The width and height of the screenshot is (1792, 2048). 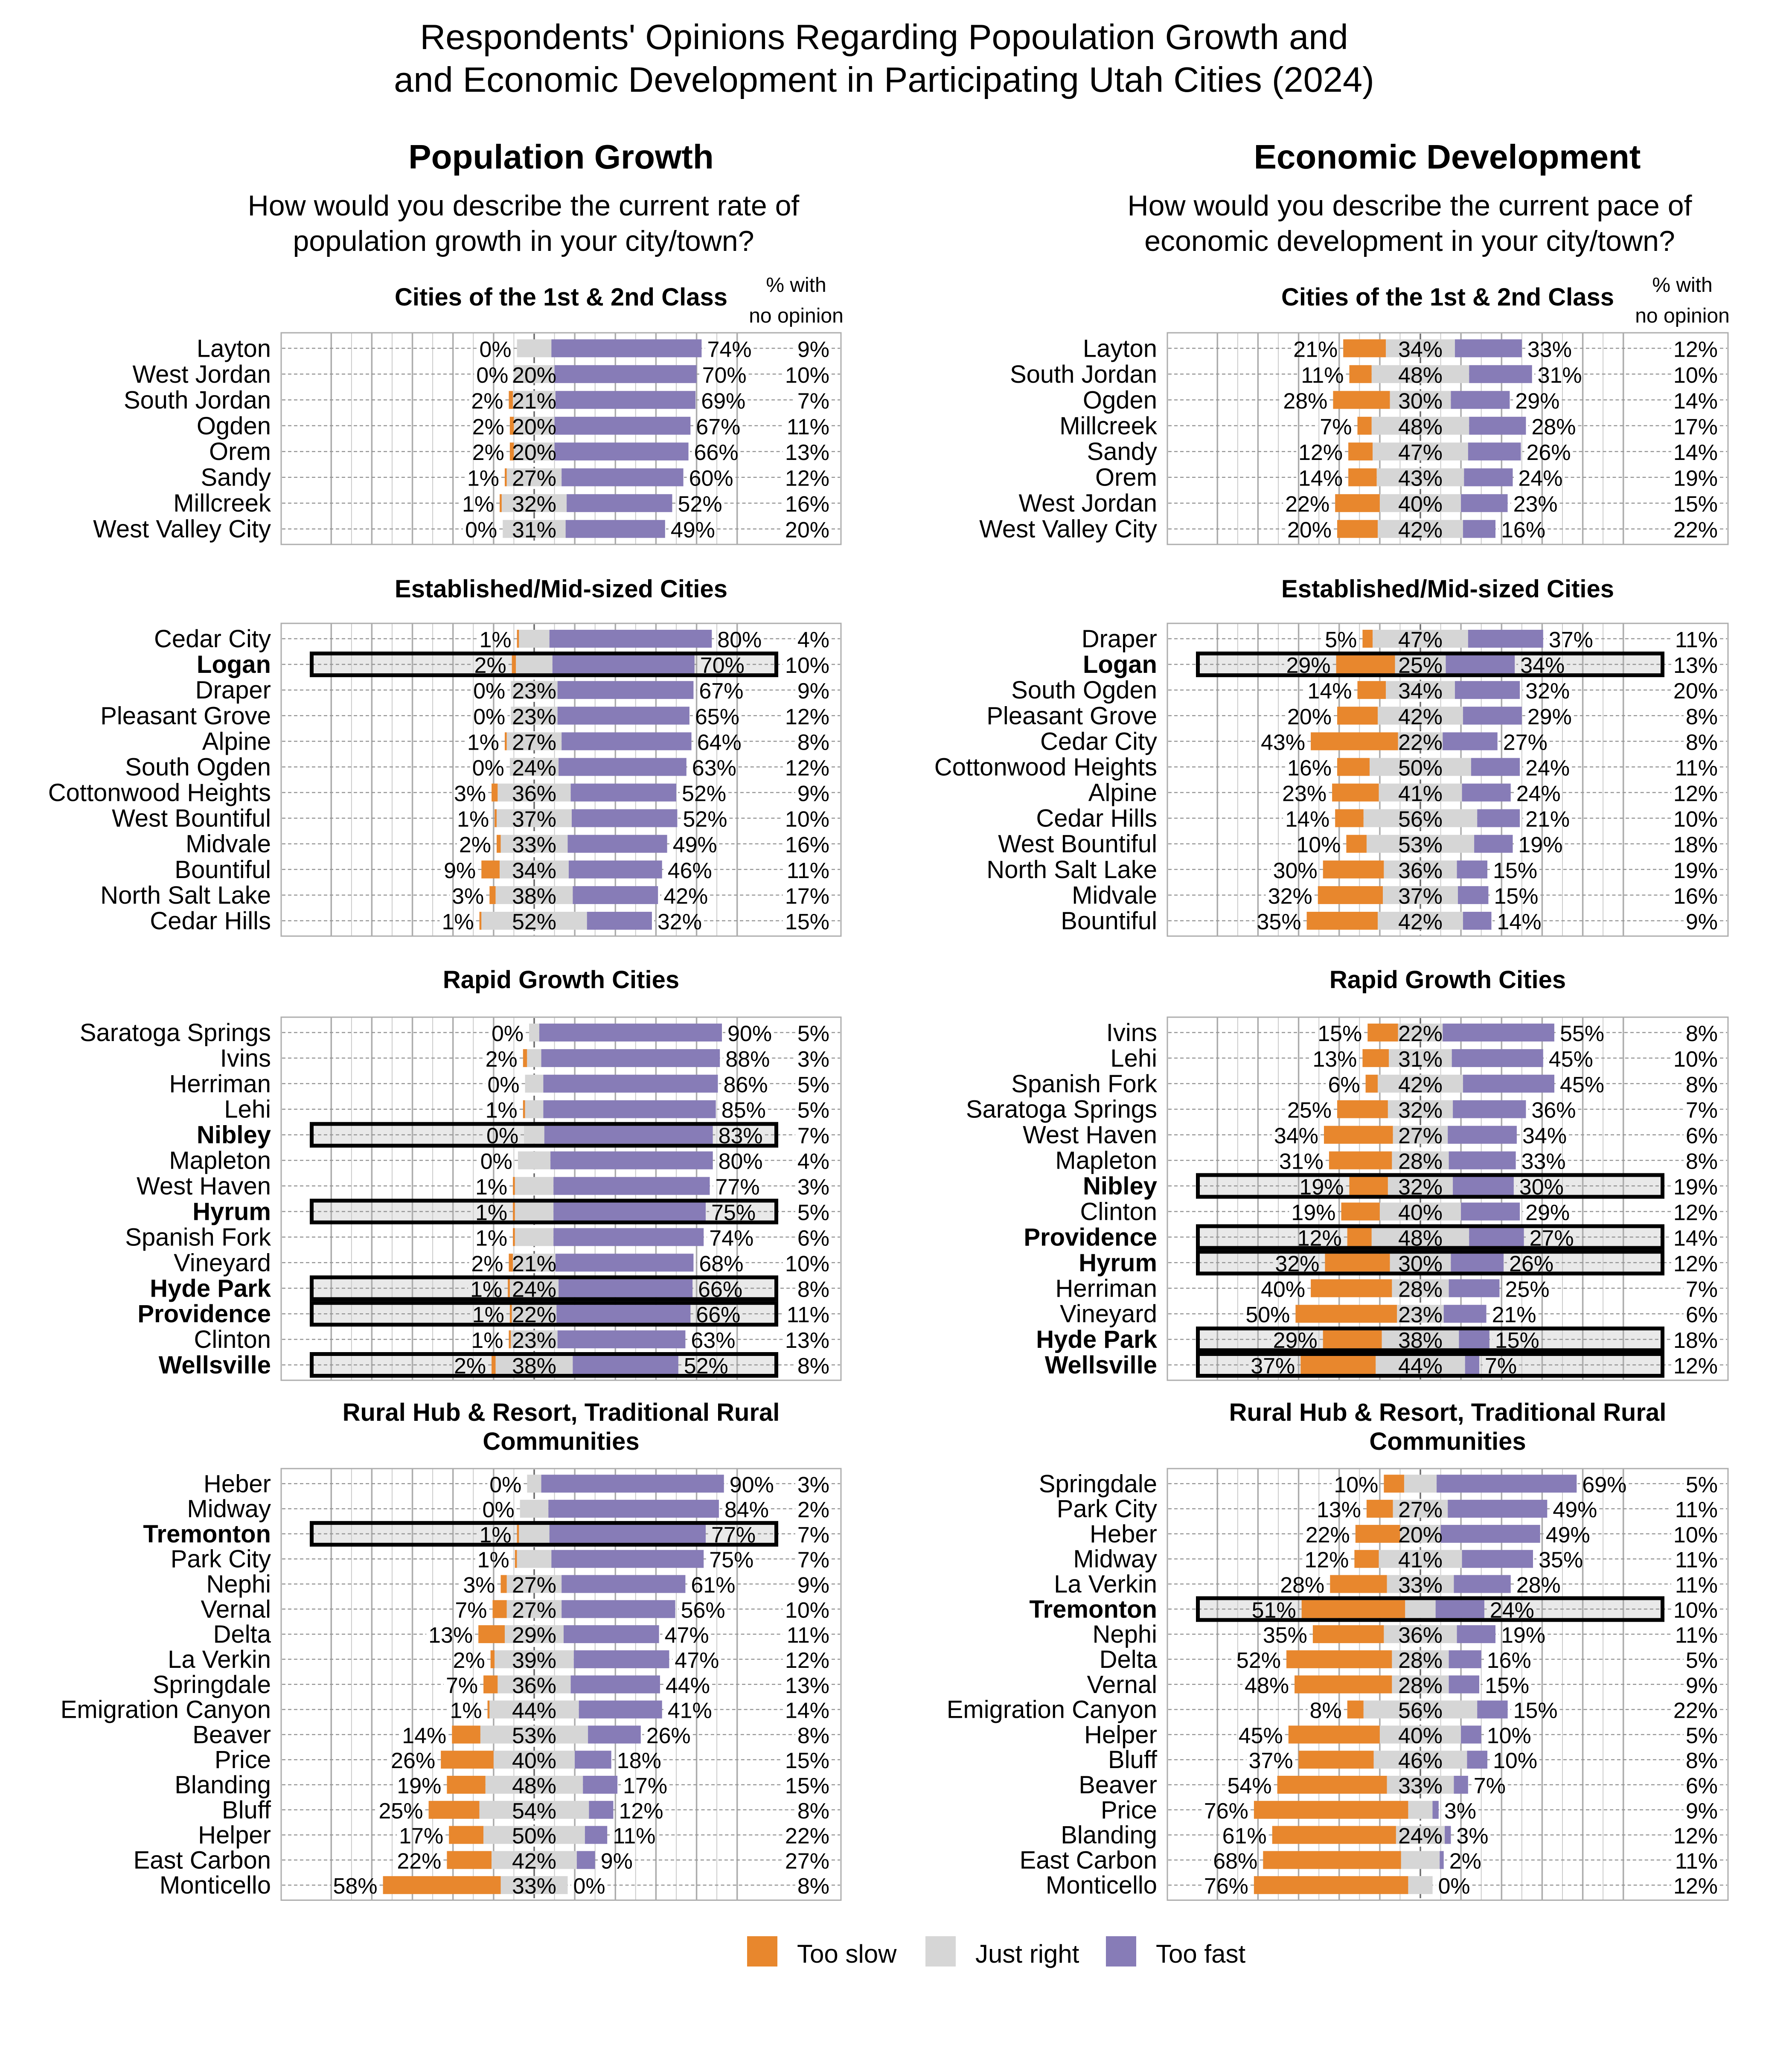 What do you see at coordinates (1420, 530) in the screenshot?
I see `svg-text: 42%` at bounding box center [1420, 530].